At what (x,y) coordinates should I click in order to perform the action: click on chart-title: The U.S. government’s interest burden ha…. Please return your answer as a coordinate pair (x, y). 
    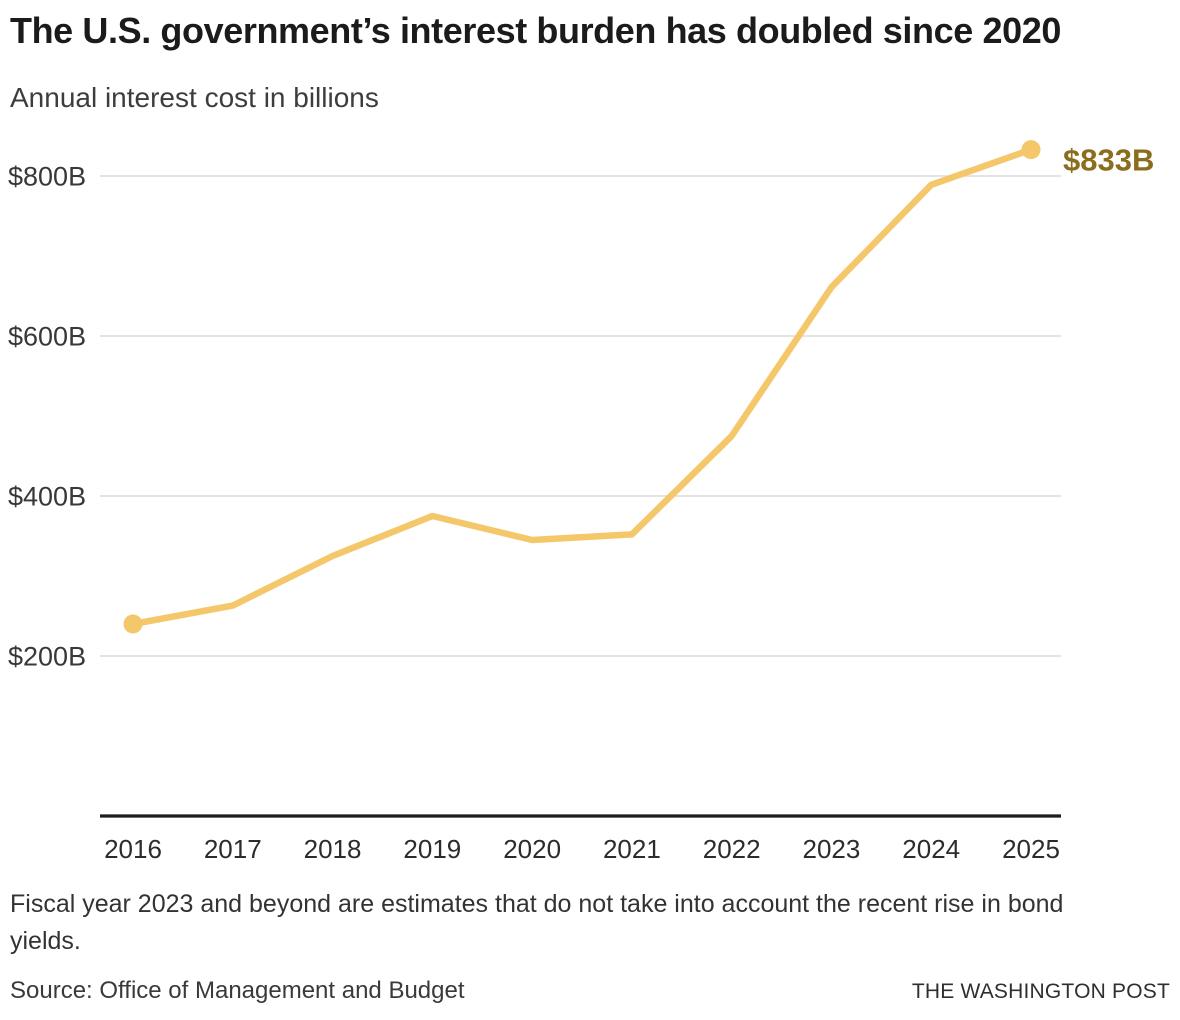
    Looking at the image, I should click on (535, 30).